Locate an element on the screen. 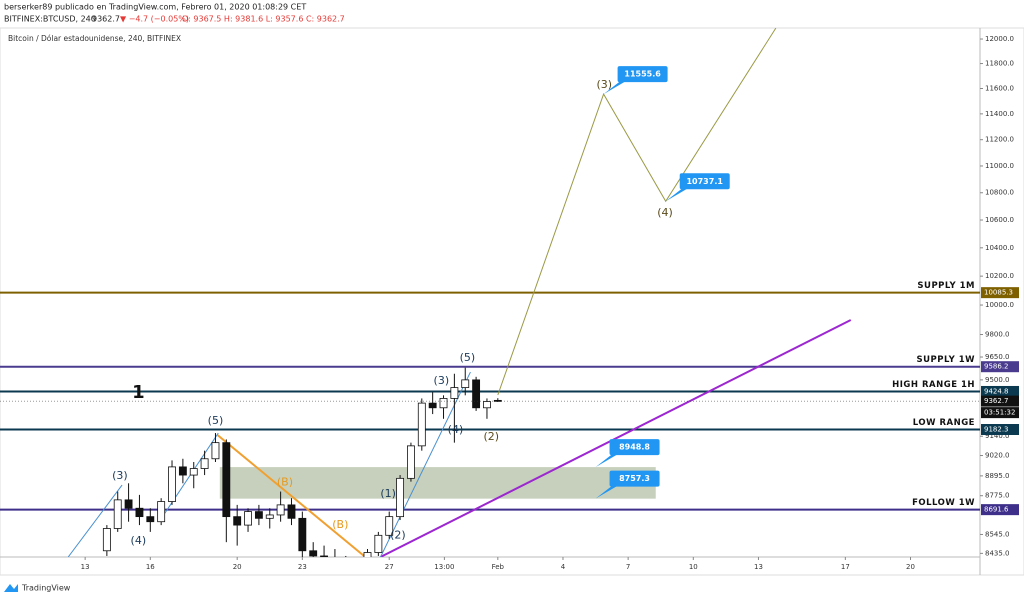 The image size is (1024, 599). level-name: HIGH RANGE 1H is located at coordinates (933, 385).